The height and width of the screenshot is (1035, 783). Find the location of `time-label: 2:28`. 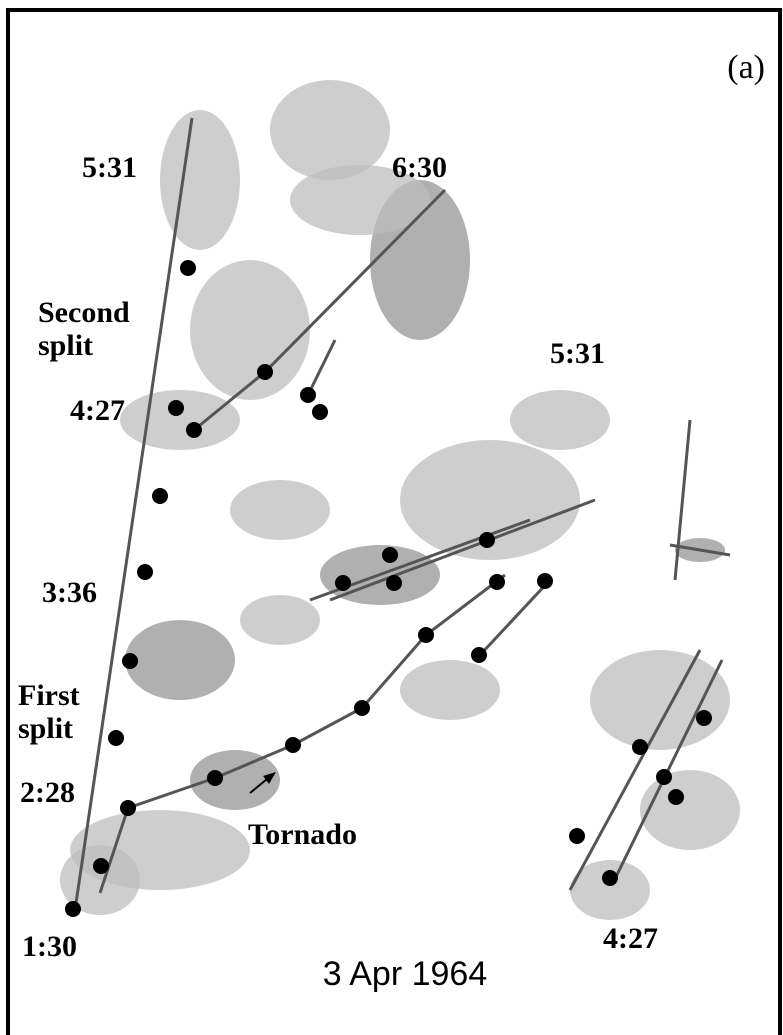

time-label: 2:28 is located at coordinates (47, 792).